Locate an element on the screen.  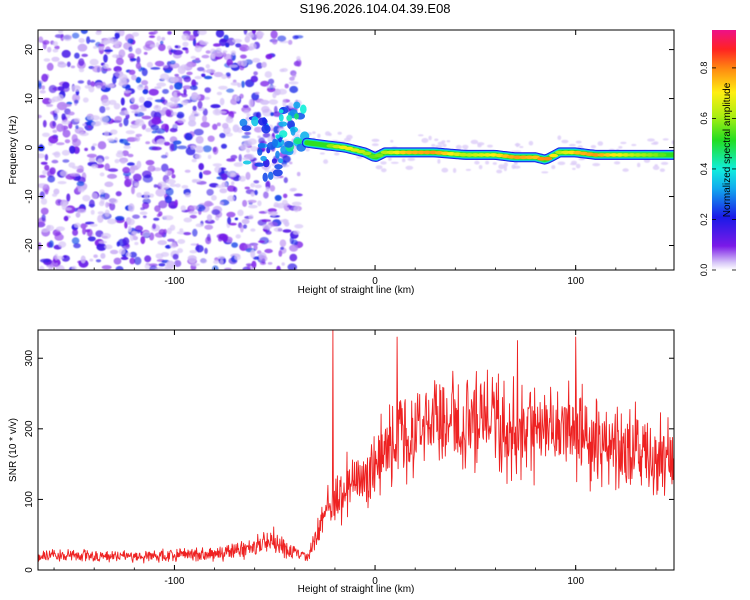
snr-xtick-label: -100 is located at coordinates (174, 581).